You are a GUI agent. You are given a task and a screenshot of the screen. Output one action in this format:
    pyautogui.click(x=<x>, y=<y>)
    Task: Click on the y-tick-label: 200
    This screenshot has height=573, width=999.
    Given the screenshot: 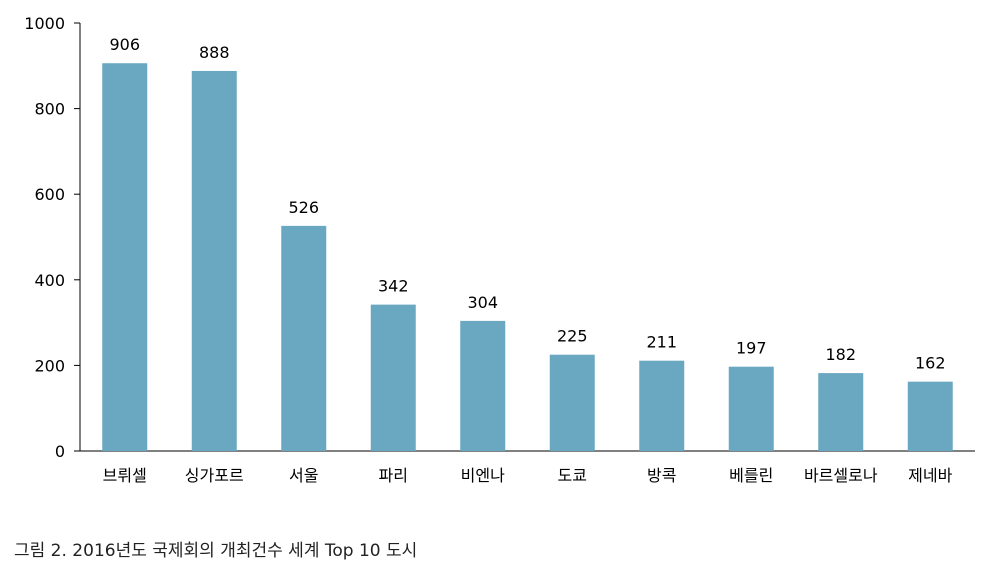 What is the action you would take?
    pyautogui.click(x=49, y=365)
    